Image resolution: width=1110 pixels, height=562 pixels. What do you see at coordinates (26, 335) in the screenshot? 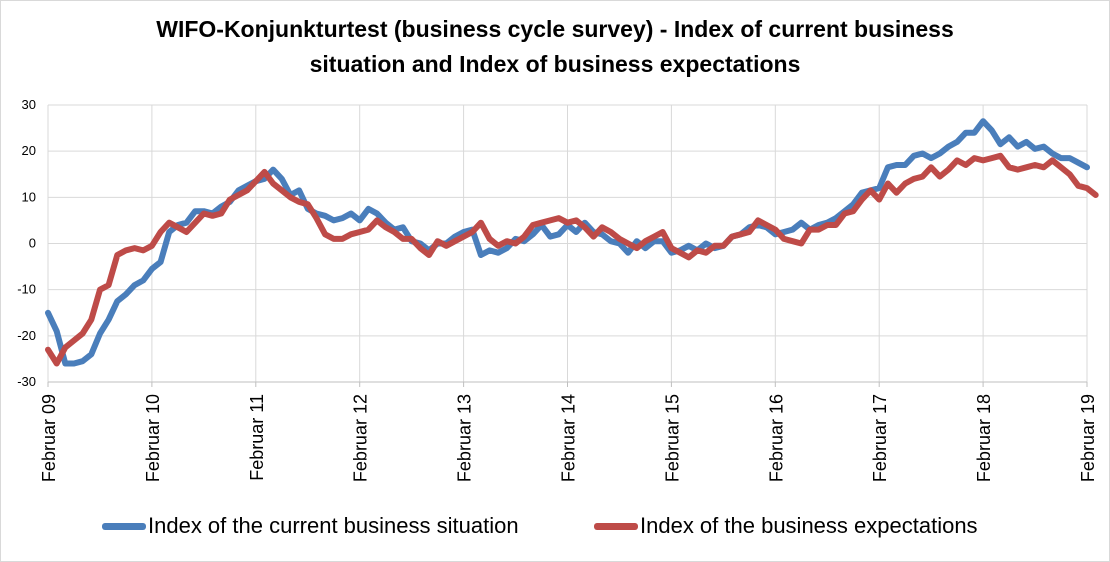
I see `y-tick-label: -20` at bounding box center [26, 335].